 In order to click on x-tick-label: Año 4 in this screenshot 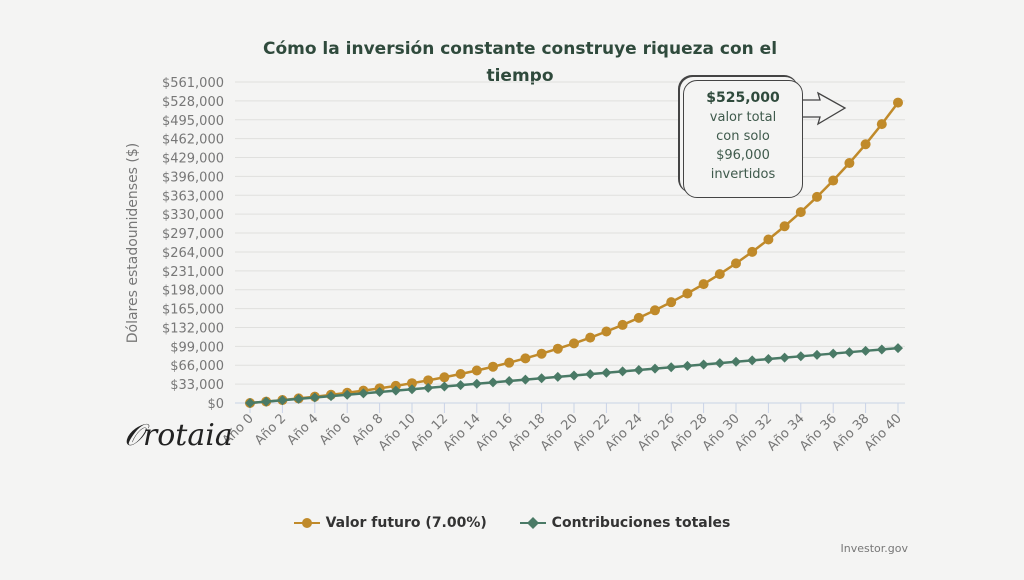, I will do `click(303, 429)`.